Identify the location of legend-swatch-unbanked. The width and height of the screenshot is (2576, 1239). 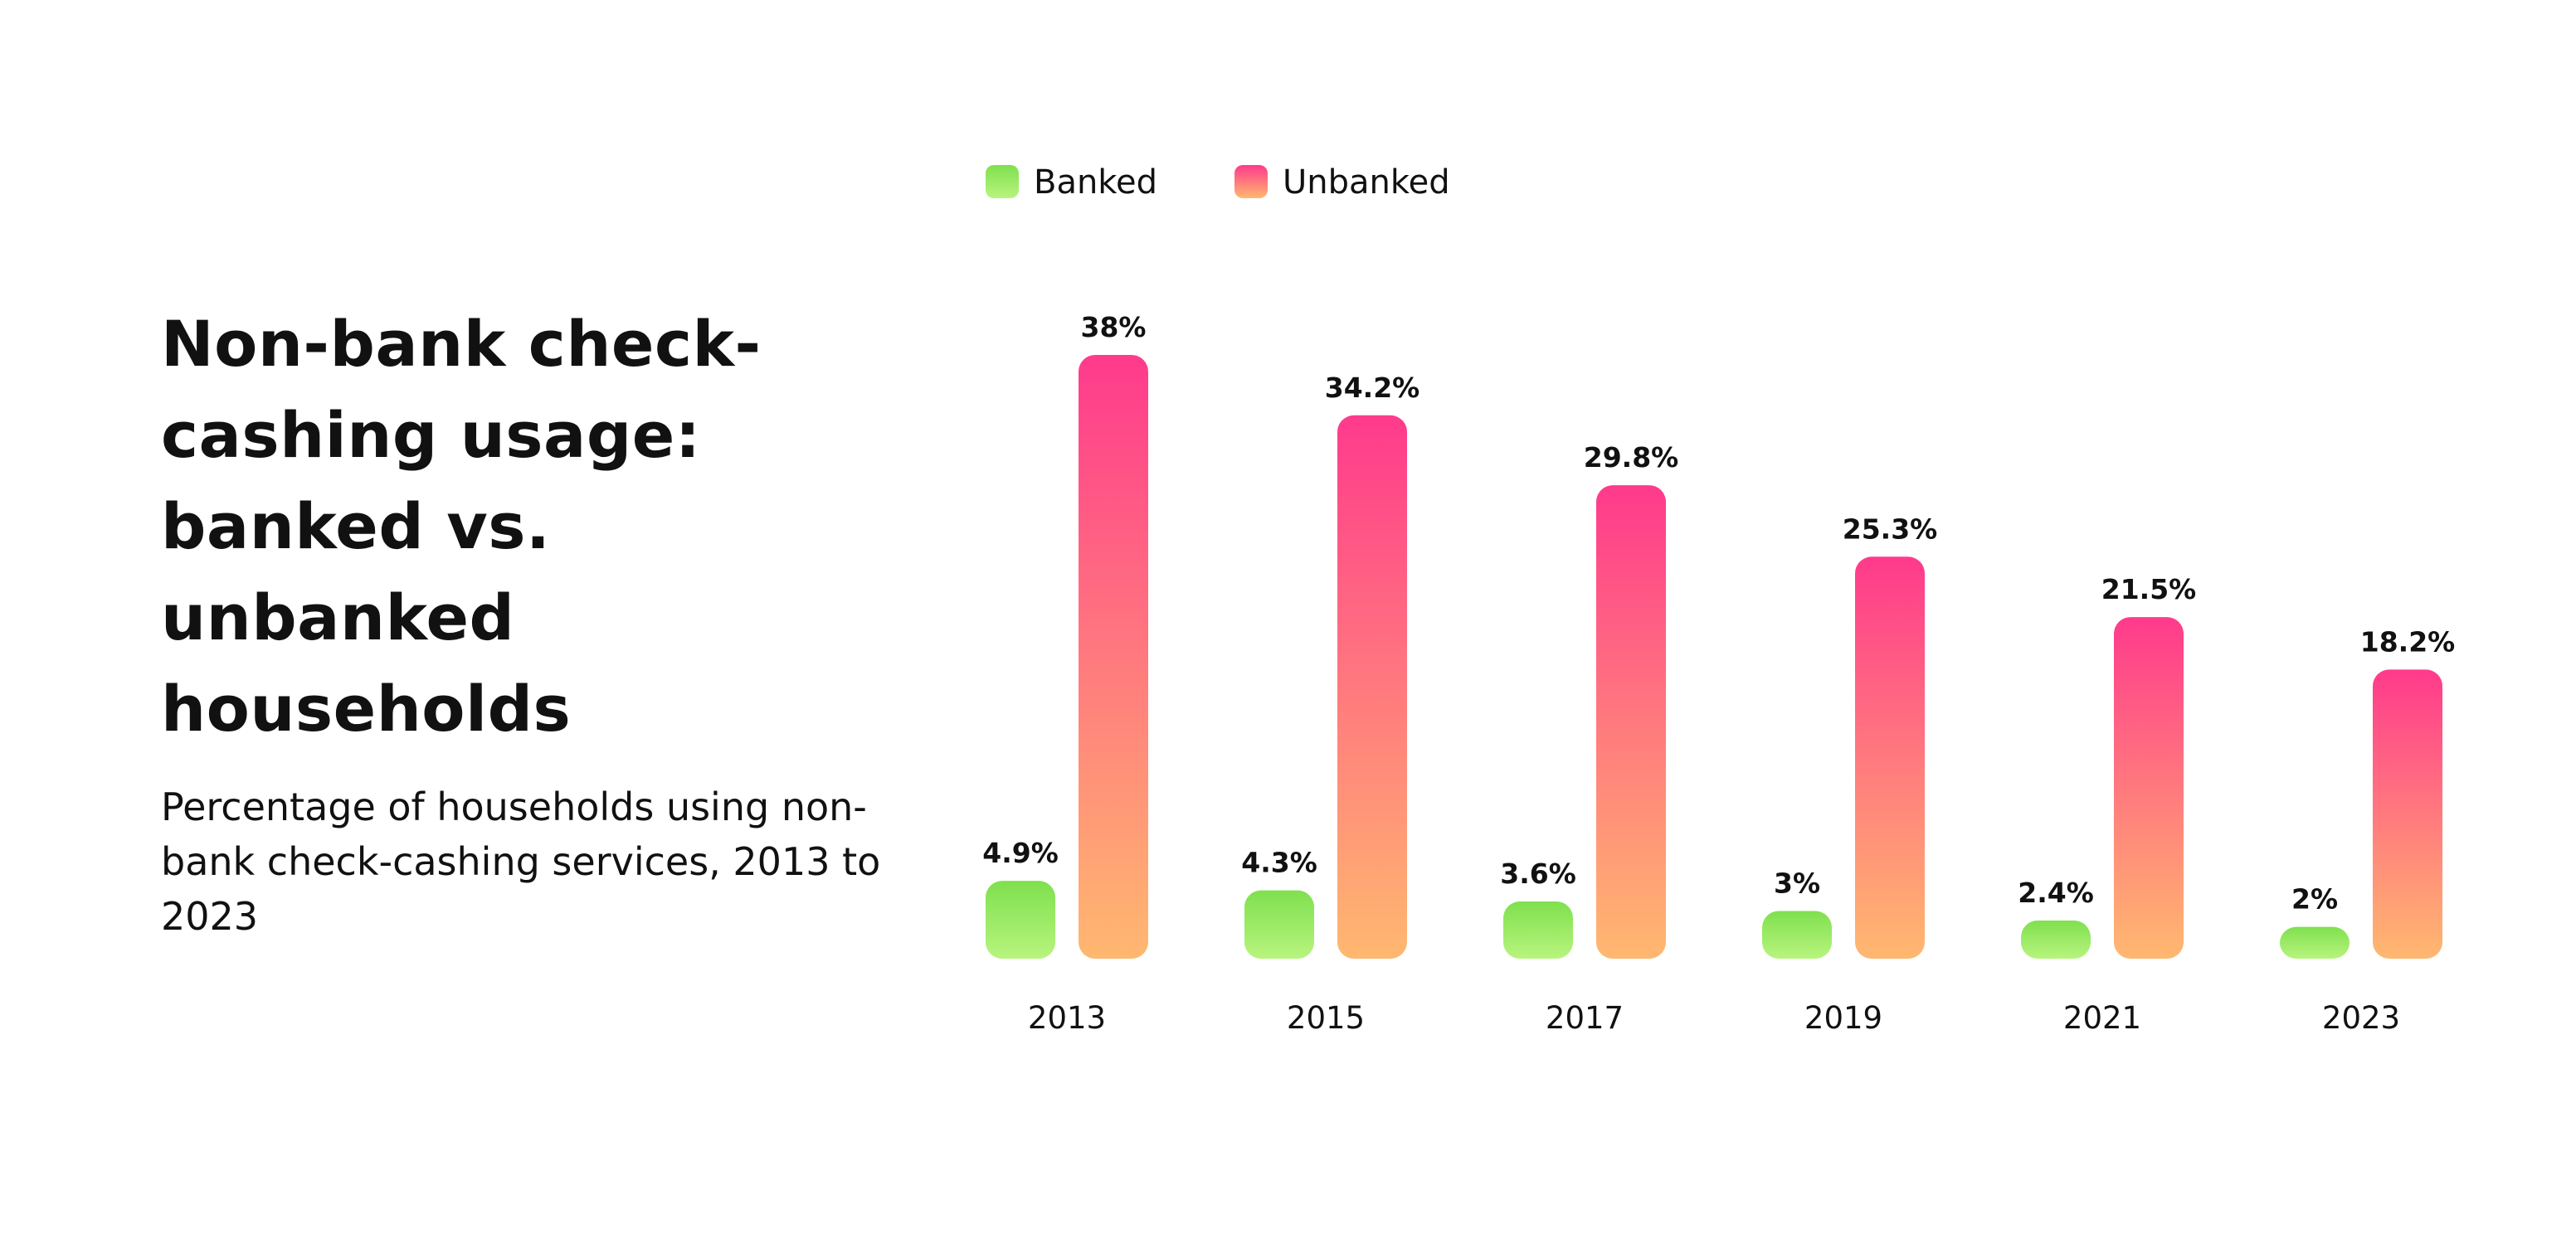
(1251, 181).